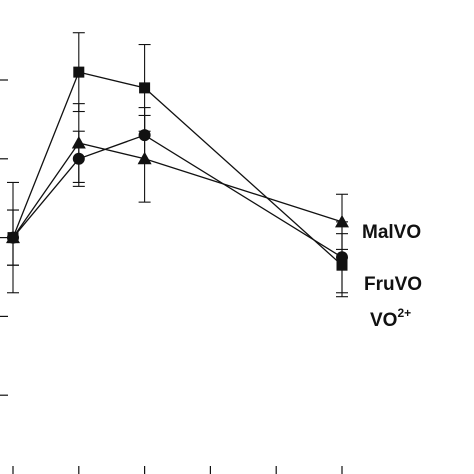  I want to click on series-label-vo2-superscript: 2+, so click(404, 313).